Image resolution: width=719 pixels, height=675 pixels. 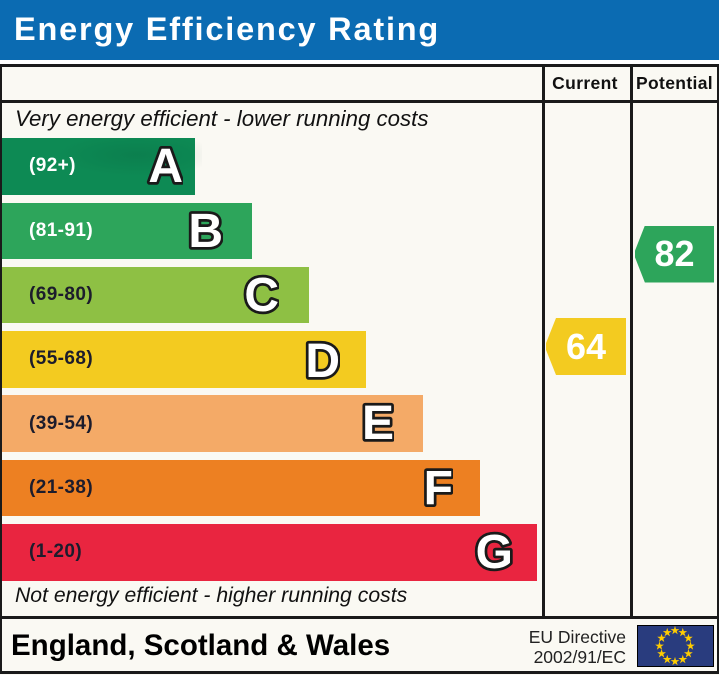 I want to click on svg-text: C, so click(x=261, y=295).